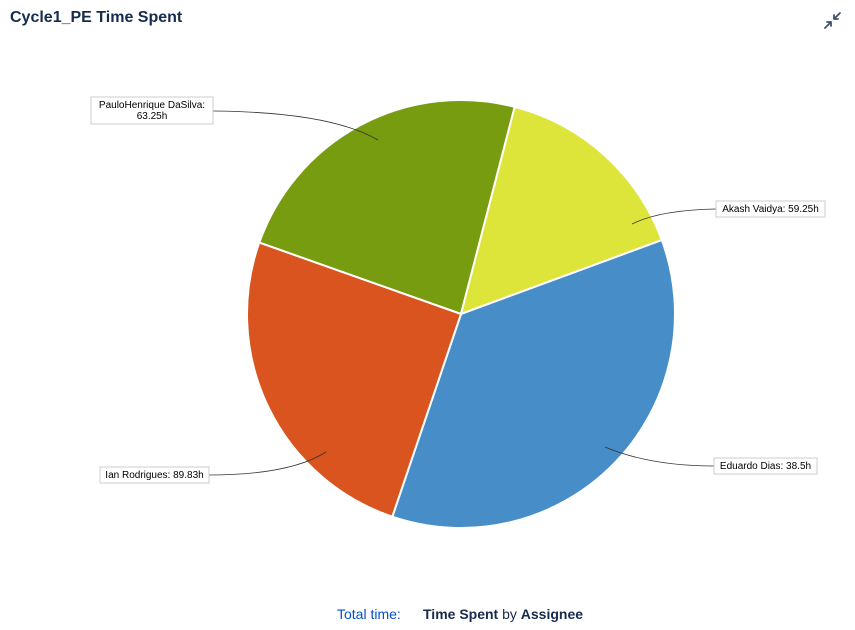 The width and height of the screenshot is (855, 630). I want to click on slice-label-ian-rodrigues: Ian Rodrigues: 89.83h, so click(154, 475).